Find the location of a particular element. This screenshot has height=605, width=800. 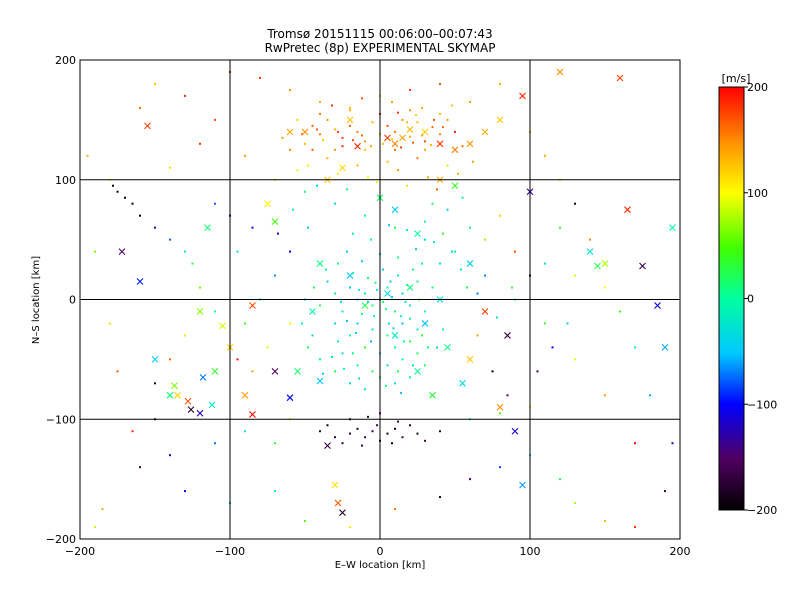

y-tick-label: −200 is located at coordinates (61, 539).